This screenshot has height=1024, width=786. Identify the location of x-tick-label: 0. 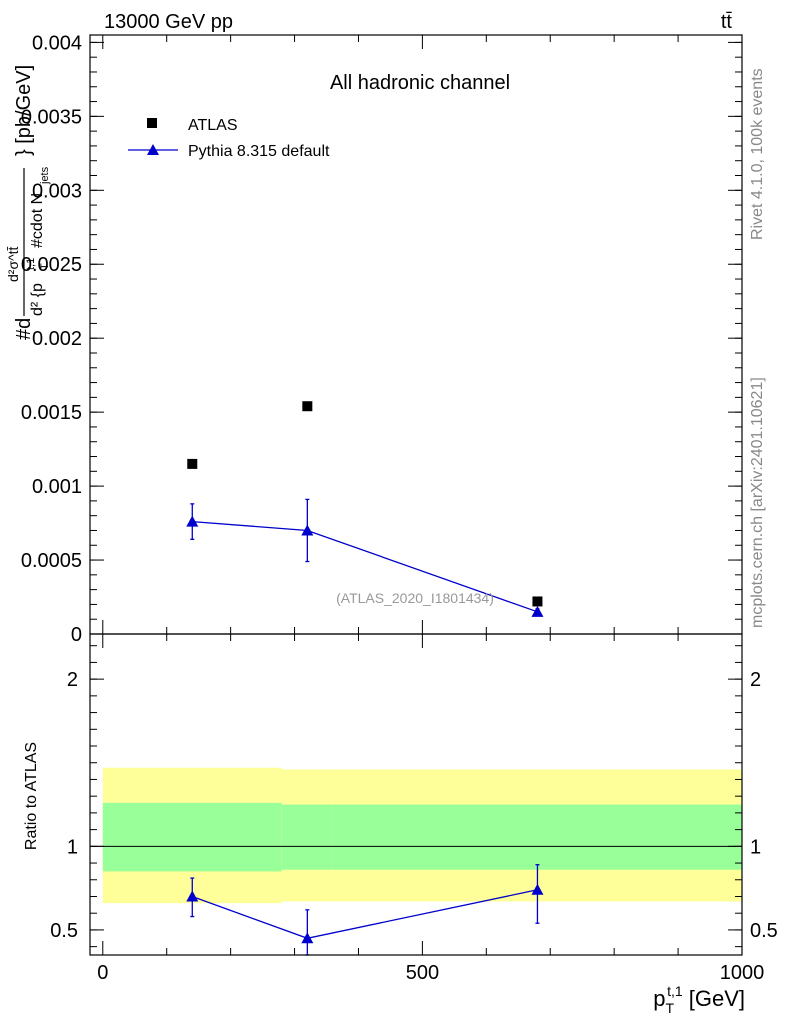
(102, 973).